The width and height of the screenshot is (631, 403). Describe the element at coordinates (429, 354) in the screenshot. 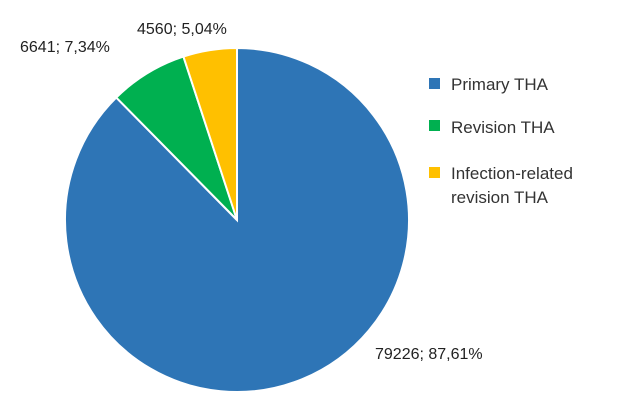

I see `slice-label-primary: 79226; 87,61%` at that location.